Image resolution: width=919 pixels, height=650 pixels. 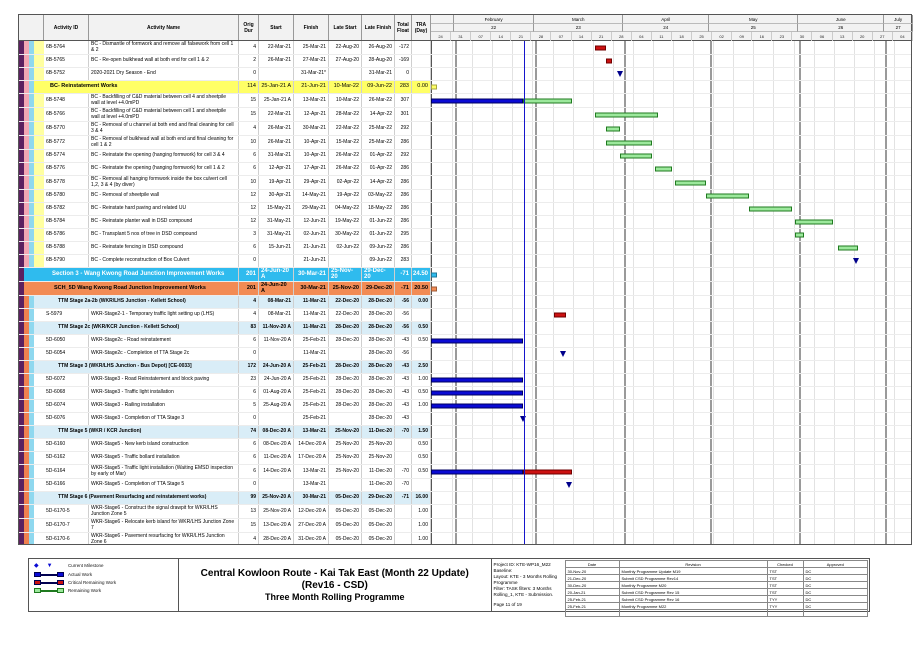 What do you see at coordinates (579, 28) in the screenshot?
I see `month-number: 23` at bounding box center [579, 28].